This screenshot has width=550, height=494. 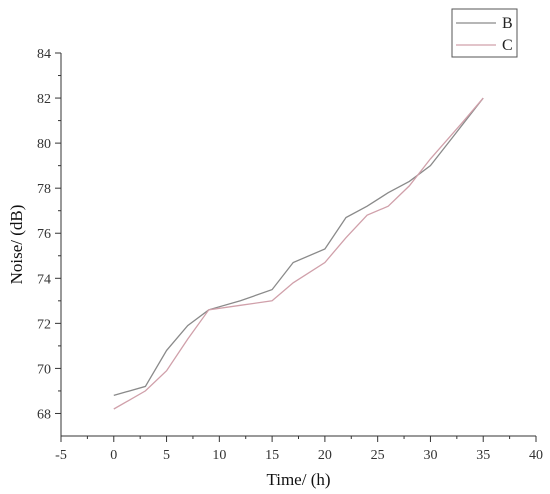 What do you see at coordinates (507, 23) in the screenshot?
I see `legend-label-b: B` at bounding box center [507, 23].